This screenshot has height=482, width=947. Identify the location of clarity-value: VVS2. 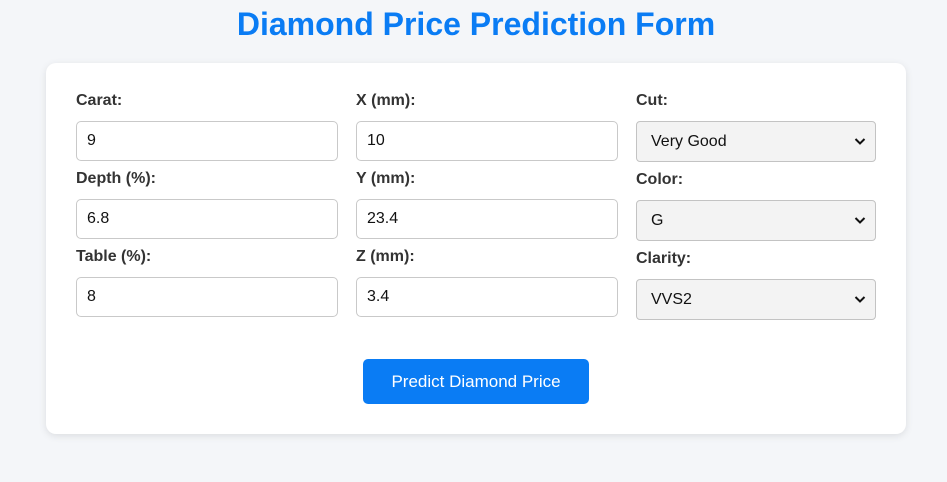
(671, 299).